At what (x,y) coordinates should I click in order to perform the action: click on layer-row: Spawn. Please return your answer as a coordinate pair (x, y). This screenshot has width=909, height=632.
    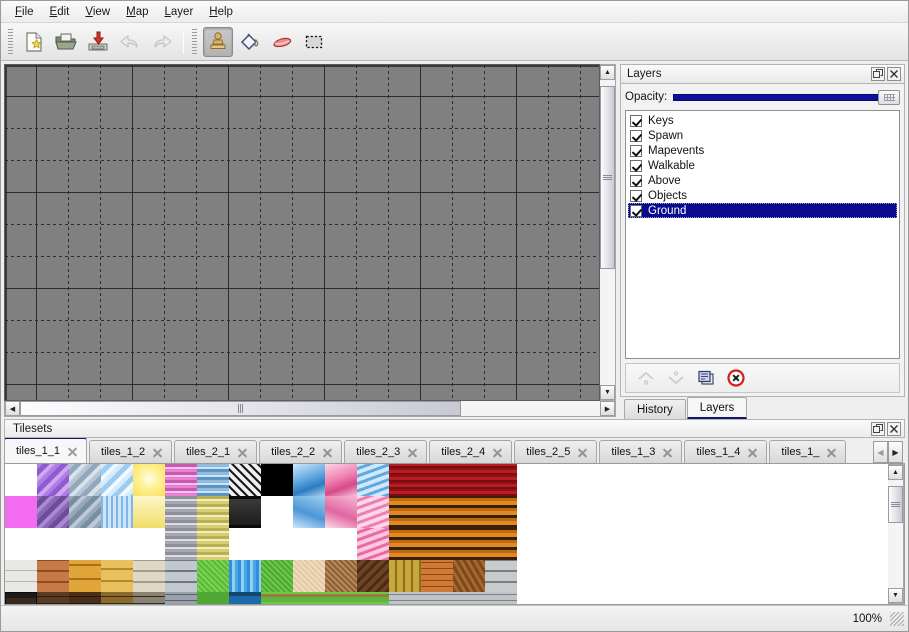
    Looking at the image, I should click on (762, 135).